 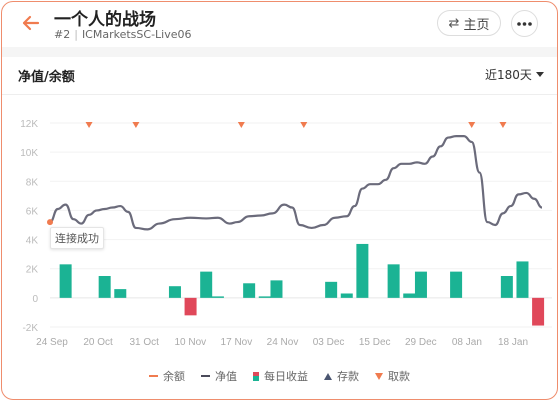 I want to click on more-menu-button, so click(x=524, y=23).